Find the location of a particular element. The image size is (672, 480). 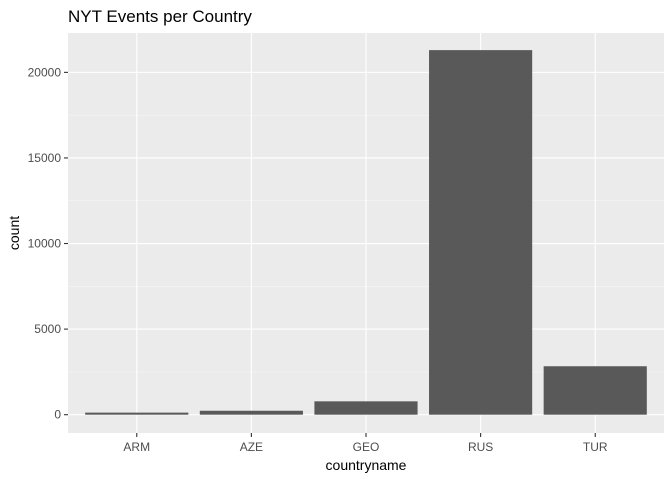

x-axis: ARM AZE GEO RUS TUR is located at coordinates (365, 443).